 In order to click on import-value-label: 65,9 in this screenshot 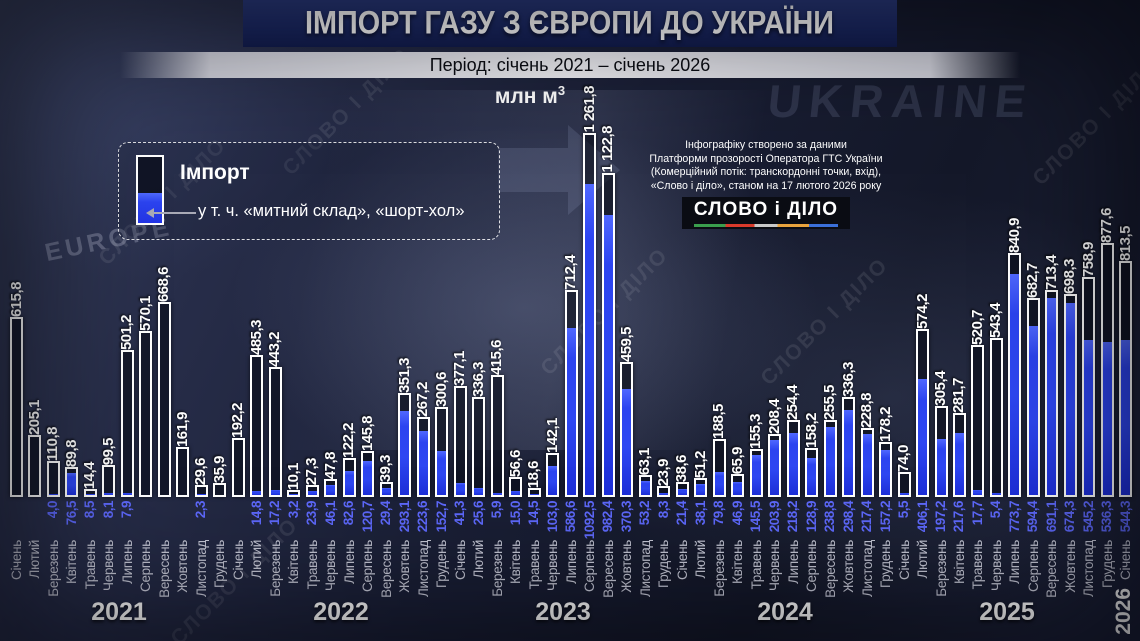, I will do `click(737, 460)`.